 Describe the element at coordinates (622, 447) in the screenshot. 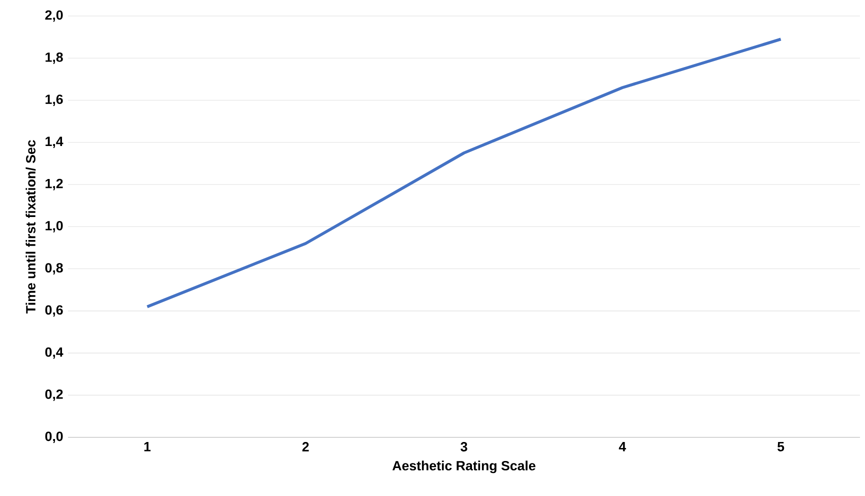

I see `x-tick-label: 4` at that location.